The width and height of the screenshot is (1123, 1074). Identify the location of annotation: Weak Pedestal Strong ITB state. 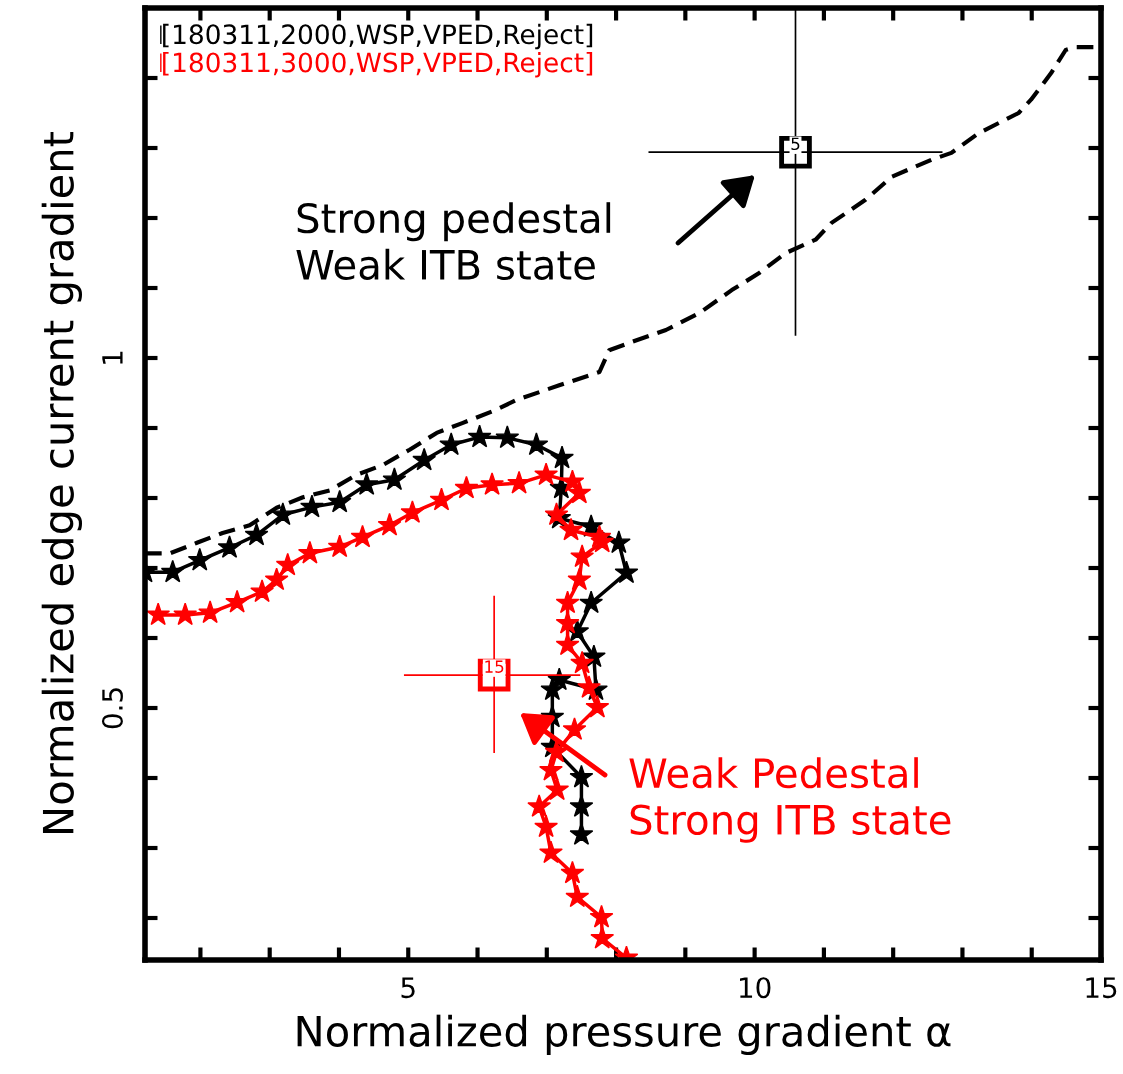
(790, 800).